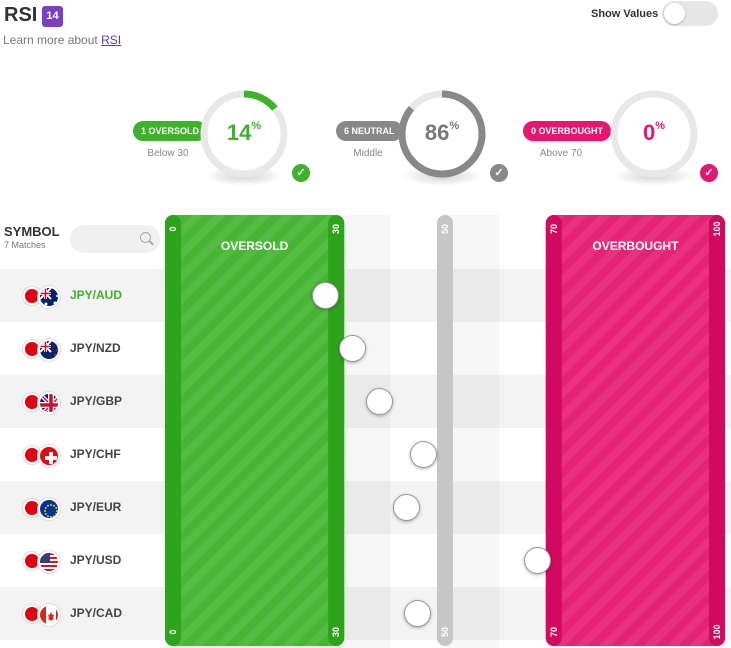 The image size is (731, 648). Describe the element at coordinates (21, 15) in the screenshot. I see `page-title: RSI` at that location.